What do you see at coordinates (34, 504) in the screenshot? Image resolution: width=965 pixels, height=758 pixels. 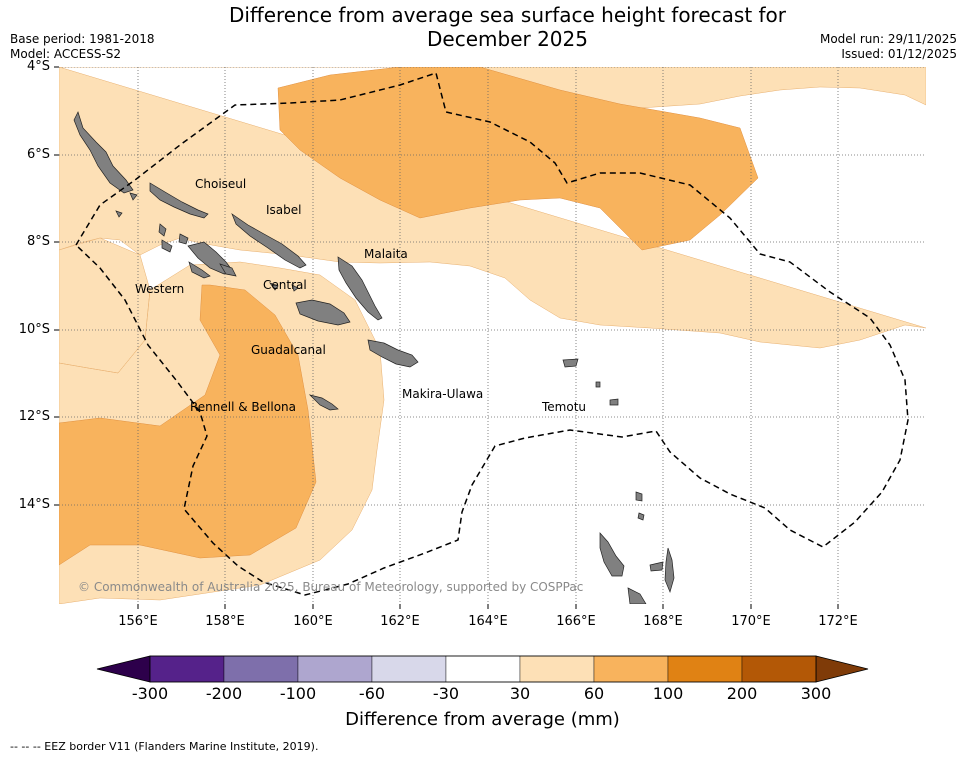 I see `lat-label: 14°S` at bounding box center [34, 504].